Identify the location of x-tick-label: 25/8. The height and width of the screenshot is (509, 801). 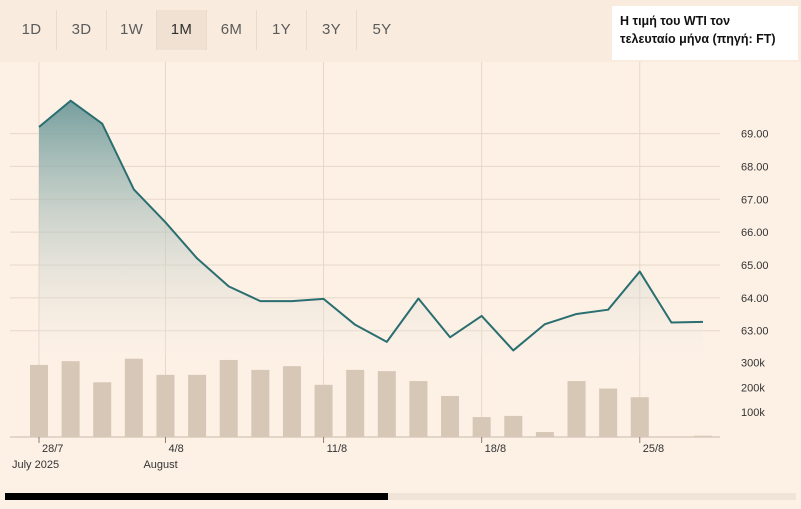
(653, 449).